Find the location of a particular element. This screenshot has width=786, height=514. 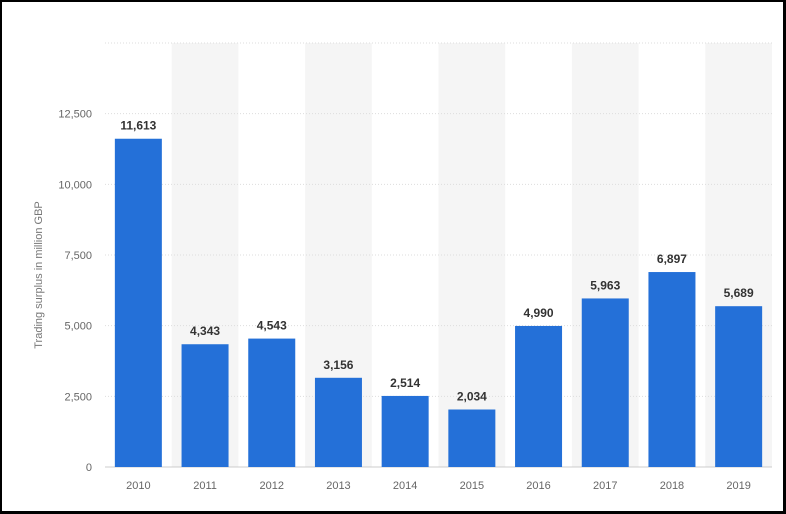

bar-2019 is located at coordinates (739, 386).